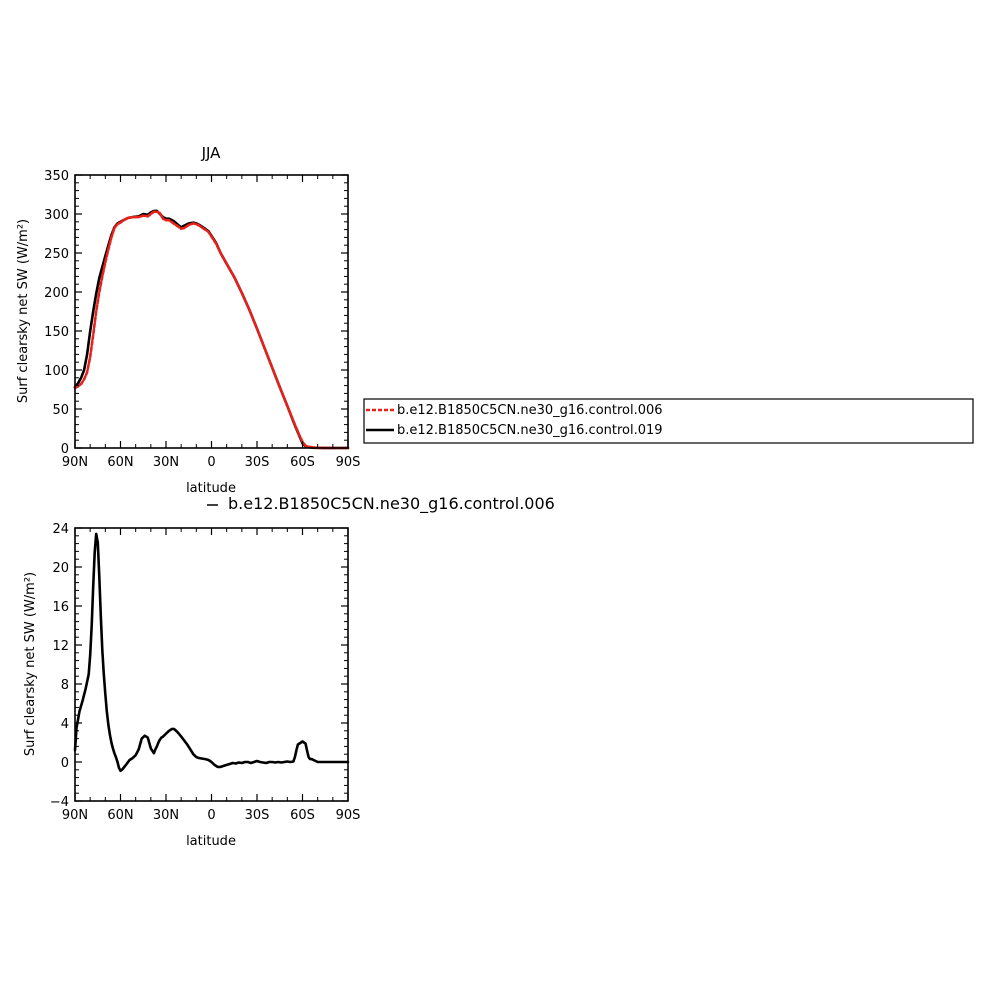  I want to click on bottom-panel-title: b.e12.B1850C5CN.ne30_g16.control.006, so click(391, 504).